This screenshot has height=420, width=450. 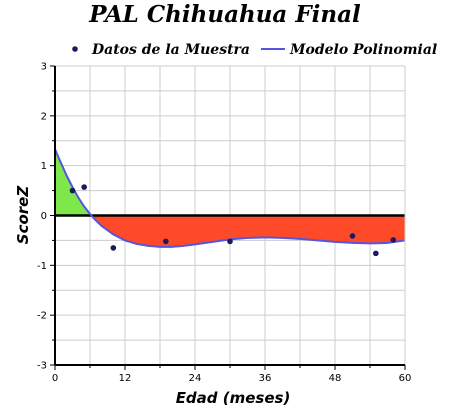 I want to click on y-axis-label: ScoreZ, so click(x=23, y=215).